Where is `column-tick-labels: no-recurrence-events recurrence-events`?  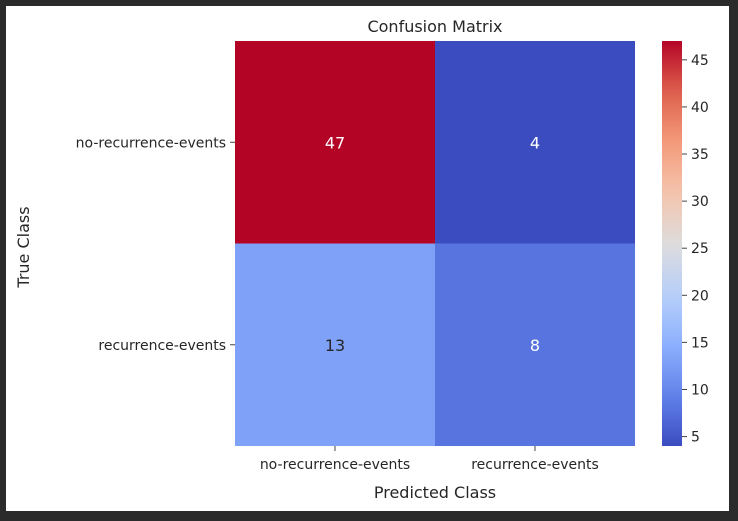 column-tick-labels: no-recurrence-events recurrence-events is located at coordinates (429, 459).